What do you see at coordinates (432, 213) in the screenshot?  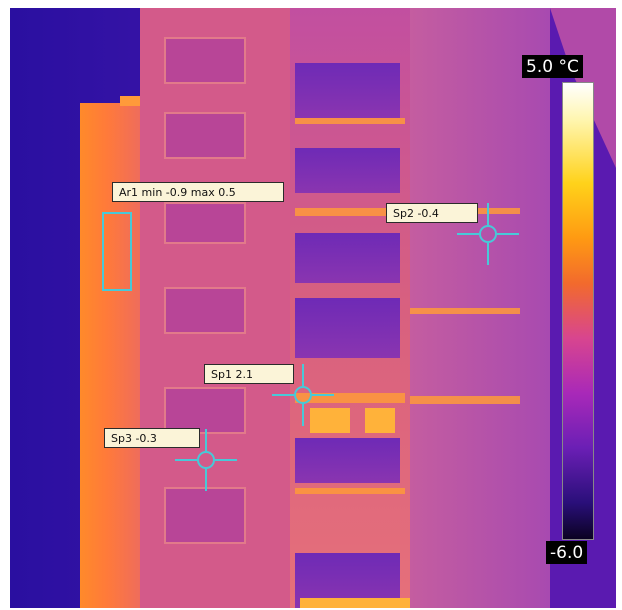 I see `spot-sp2-label: Sp2 -0.4` at bounding box center [432, 213].